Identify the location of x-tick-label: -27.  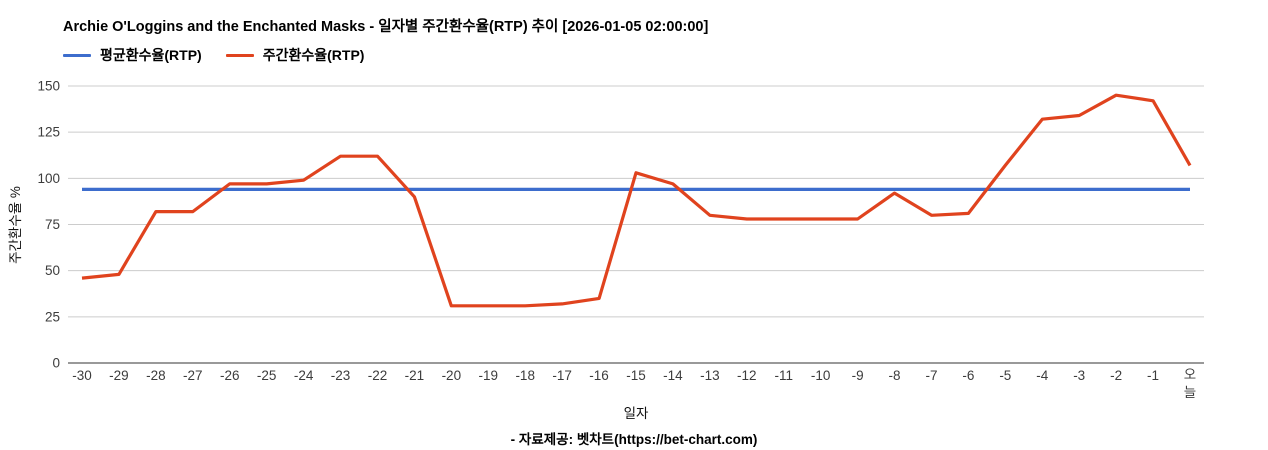
(193, 375).